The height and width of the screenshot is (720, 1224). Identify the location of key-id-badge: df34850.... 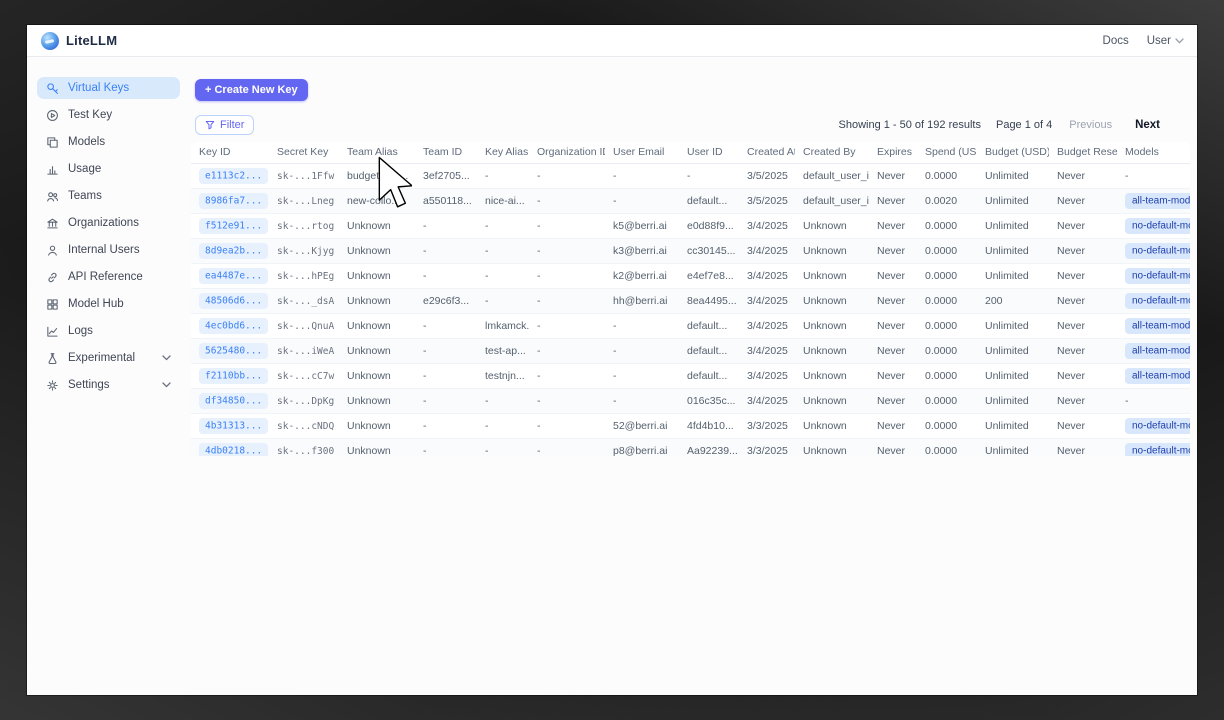
(234, 401).